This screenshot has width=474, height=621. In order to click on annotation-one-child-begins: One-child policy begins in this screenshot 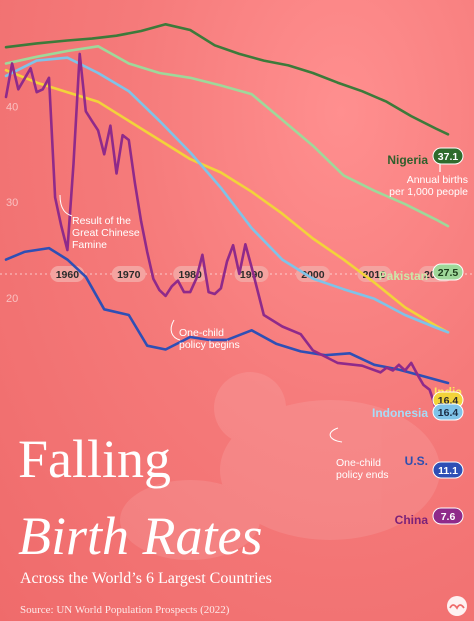, I will do `click(209, 339)`.